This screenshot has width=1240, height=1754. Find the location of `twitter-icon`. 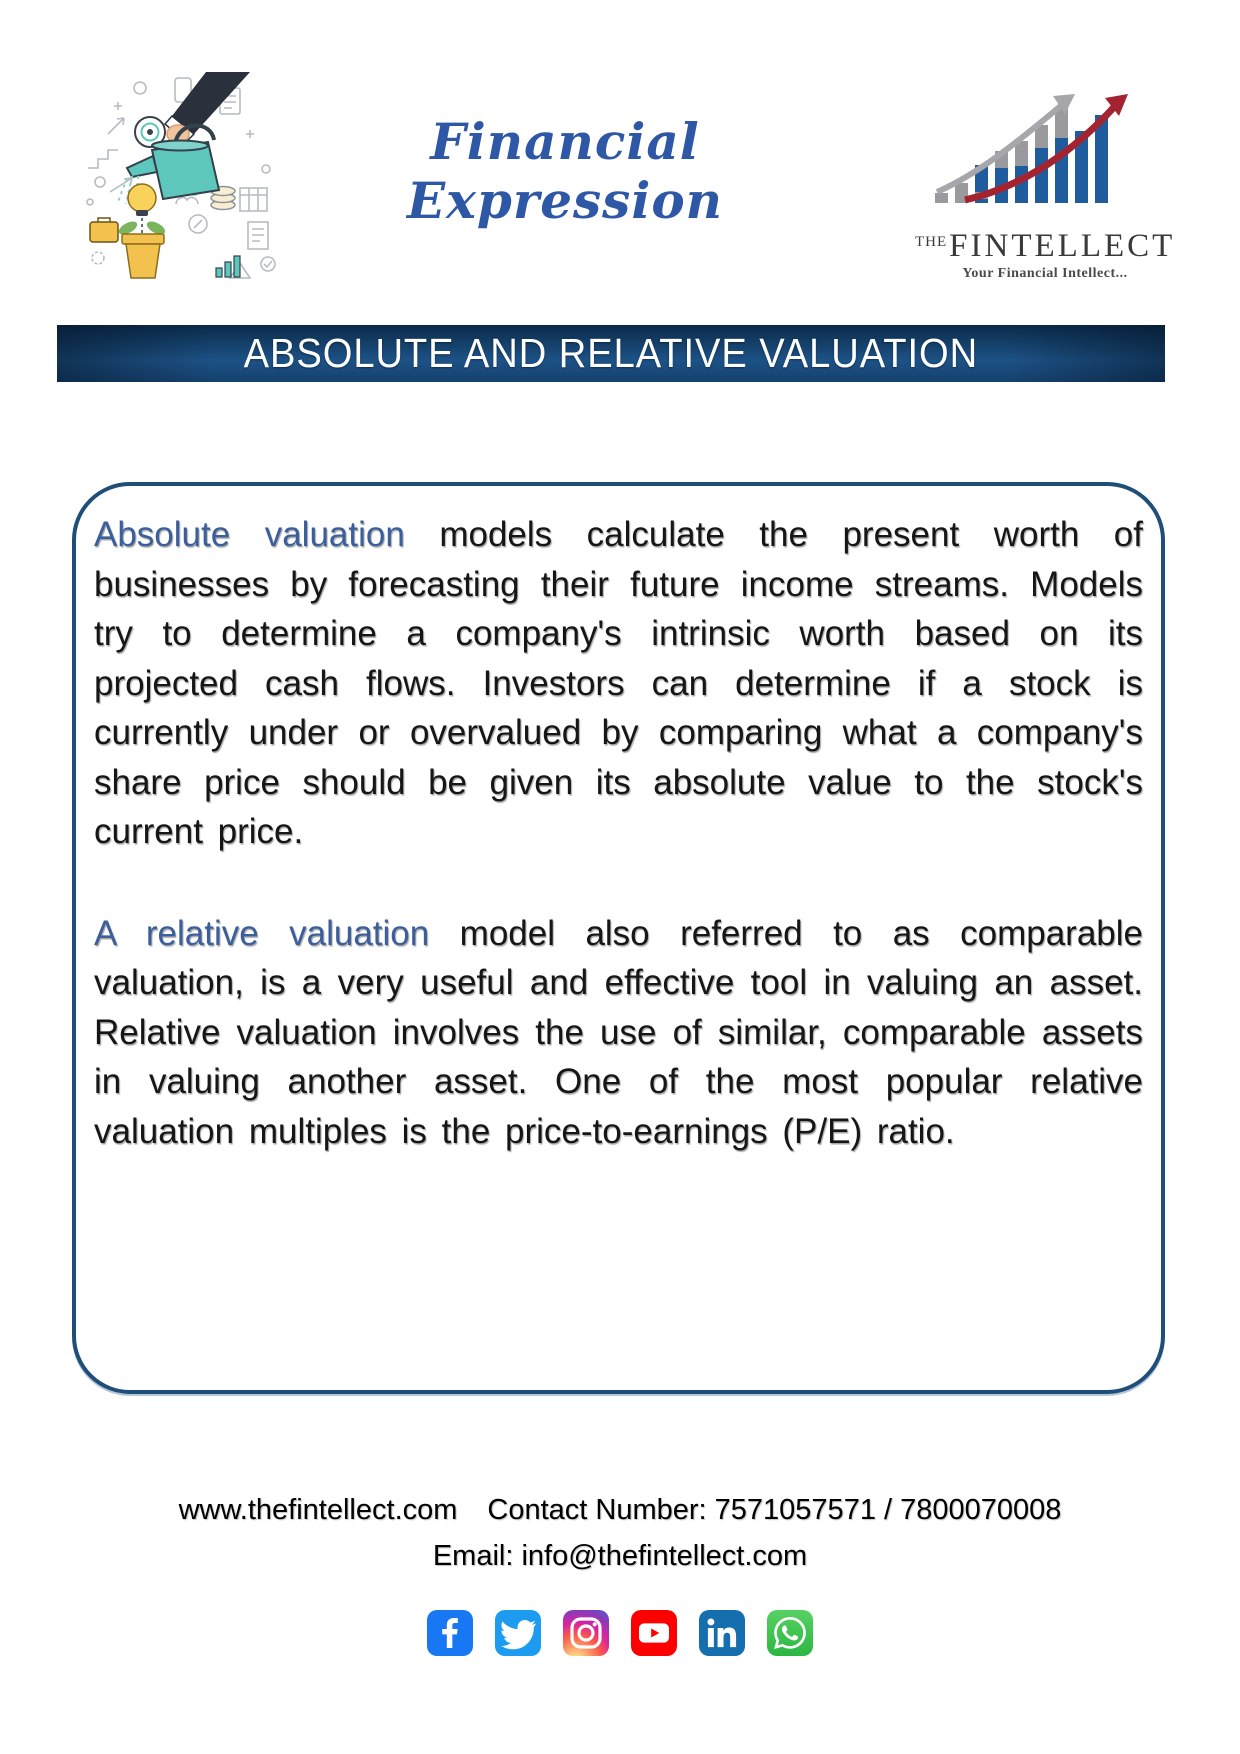

twitter-icon is located at coordinates (518, 1633).